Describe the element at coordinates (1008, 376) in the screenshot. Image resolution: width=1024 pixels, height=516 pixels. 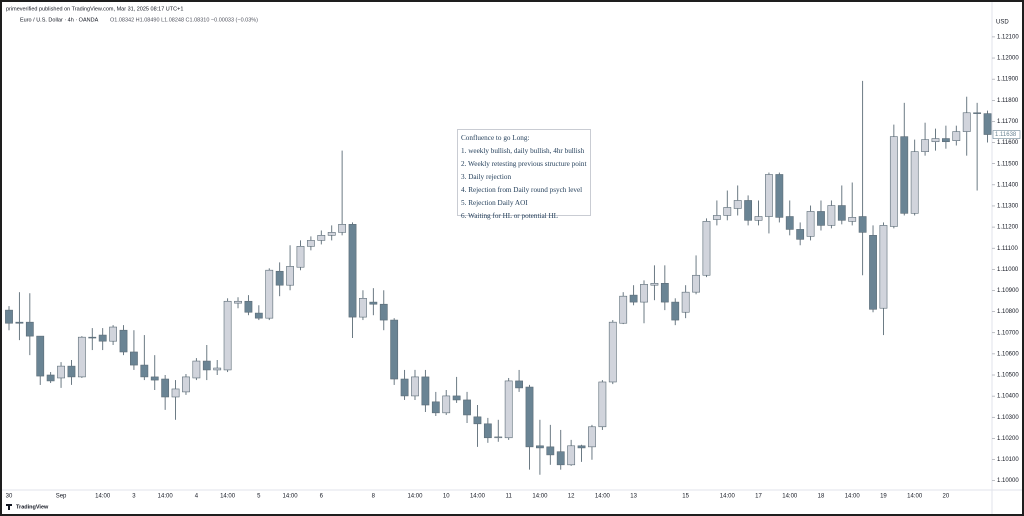
I see `y-tick-label: 1.10500` at that location.